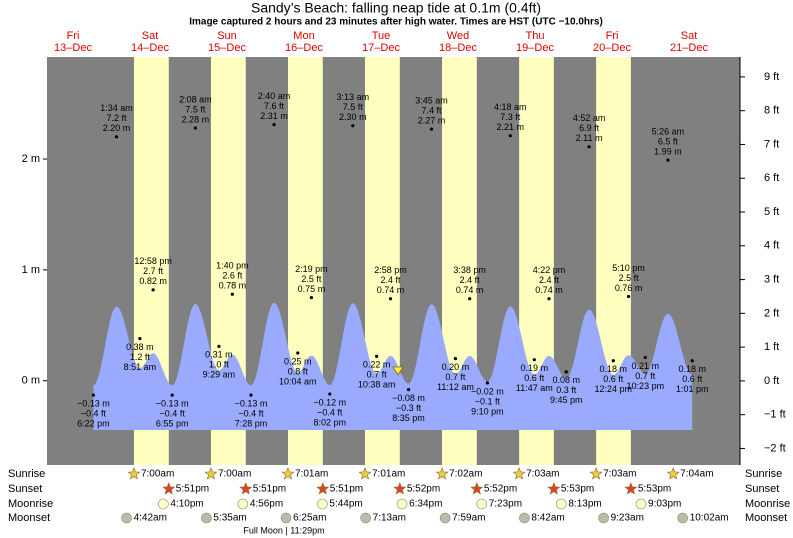  What do you see at coordinates (116, 108) in the screenshot?
I see `tide-label: 1:34 am` at bounding box center [116, 108].